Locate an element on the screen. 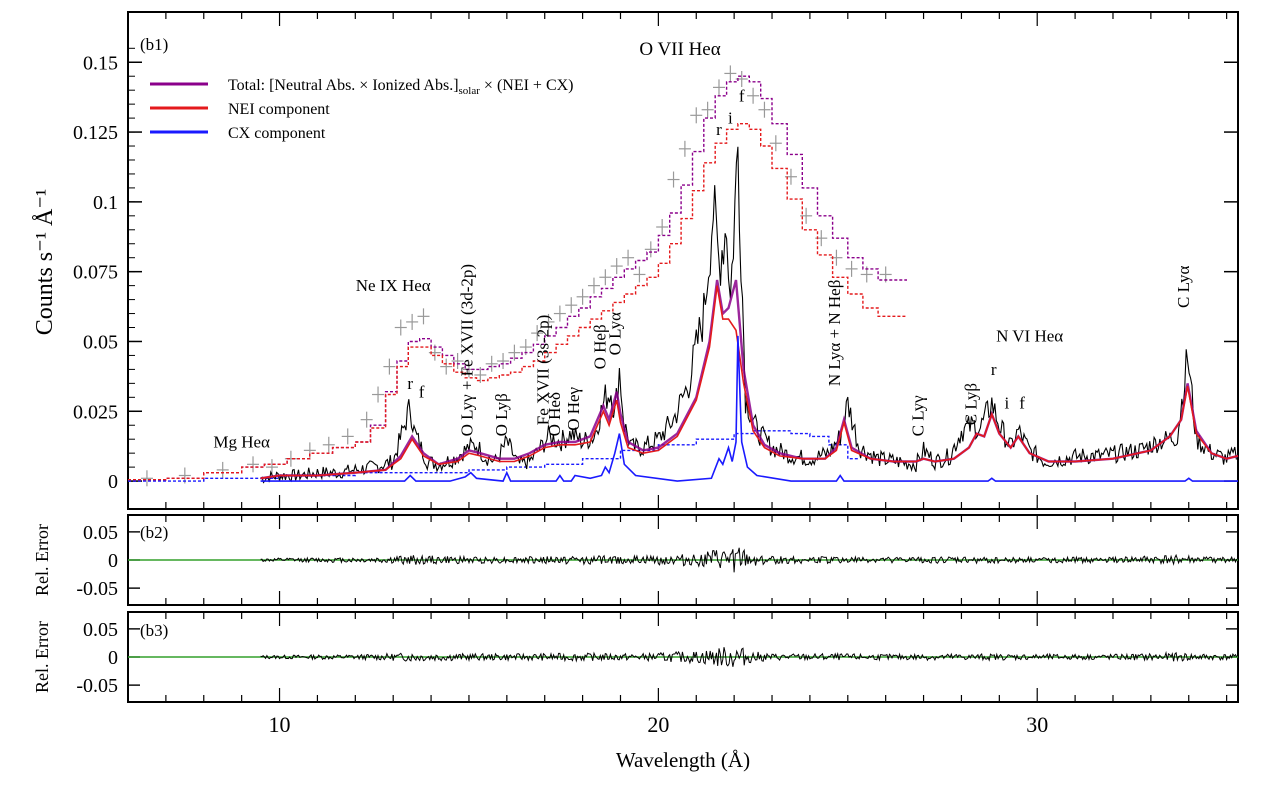  y-axis-label-b2: Rel. Error is located at coordinates (42, 560).